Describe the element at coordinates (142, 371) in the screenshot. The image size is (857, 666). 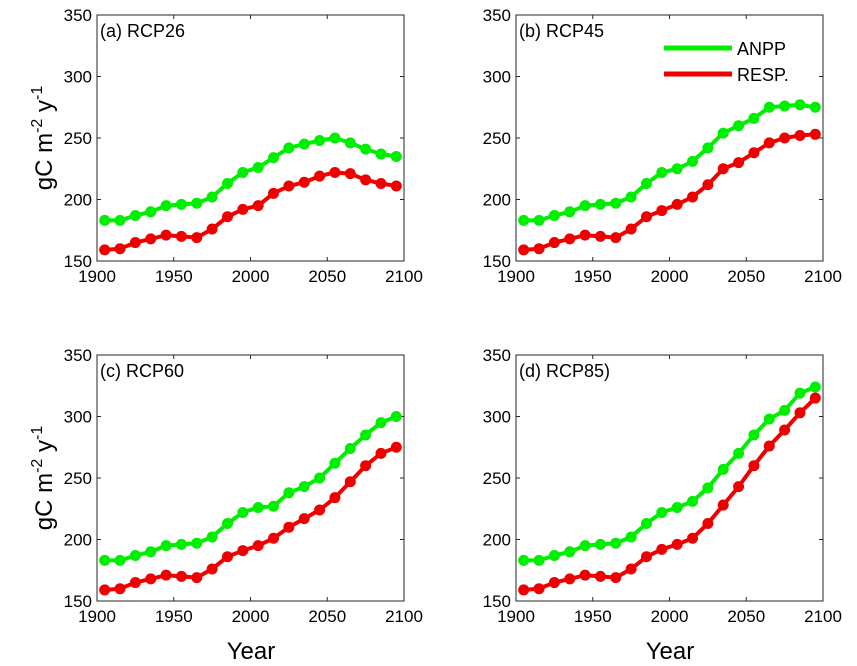
I see `panel-title: (c) RCP60` at that location.